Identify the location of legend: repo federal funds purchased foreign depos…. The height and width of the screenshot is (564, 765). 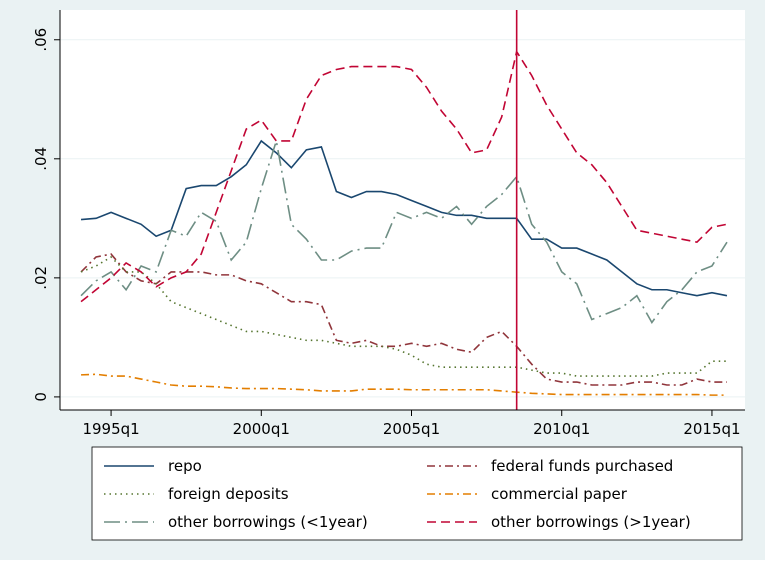
(397, 494).